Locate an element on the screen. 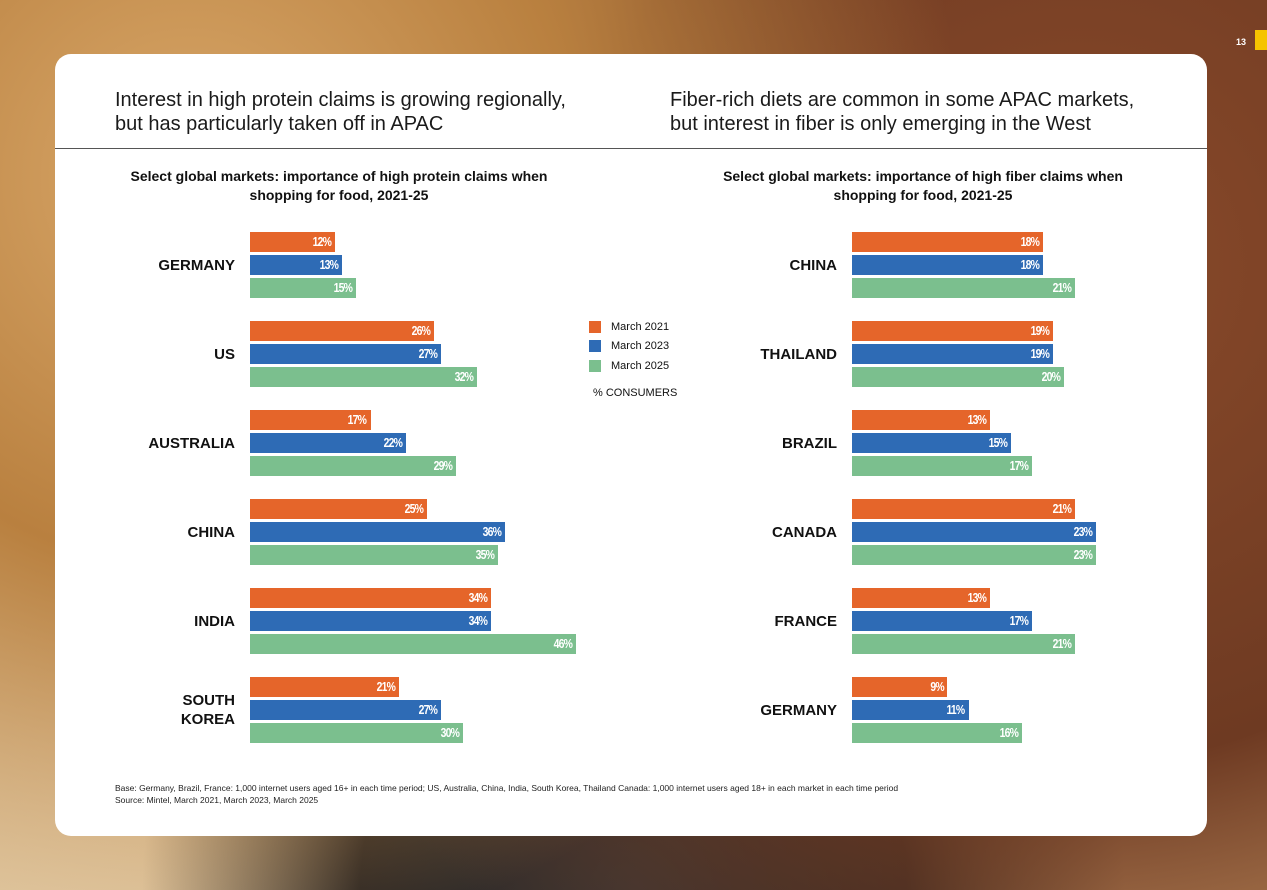  legend-label: March 2021 is located at coordinates (640, 327).